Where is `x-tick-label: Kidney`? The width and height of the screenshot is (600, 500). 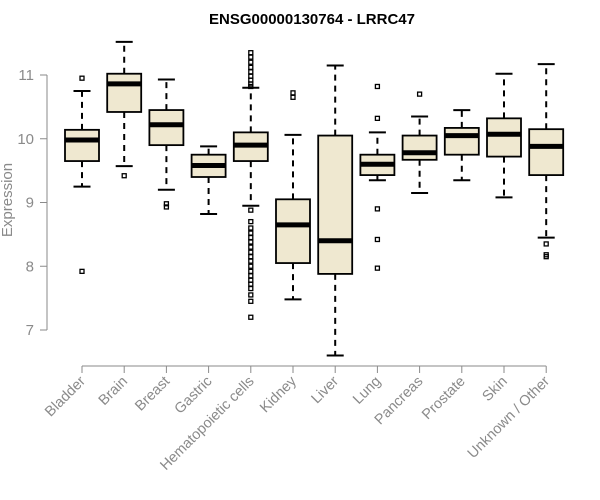
x-tick-label: Kidney is located at coordinates (278, 394).